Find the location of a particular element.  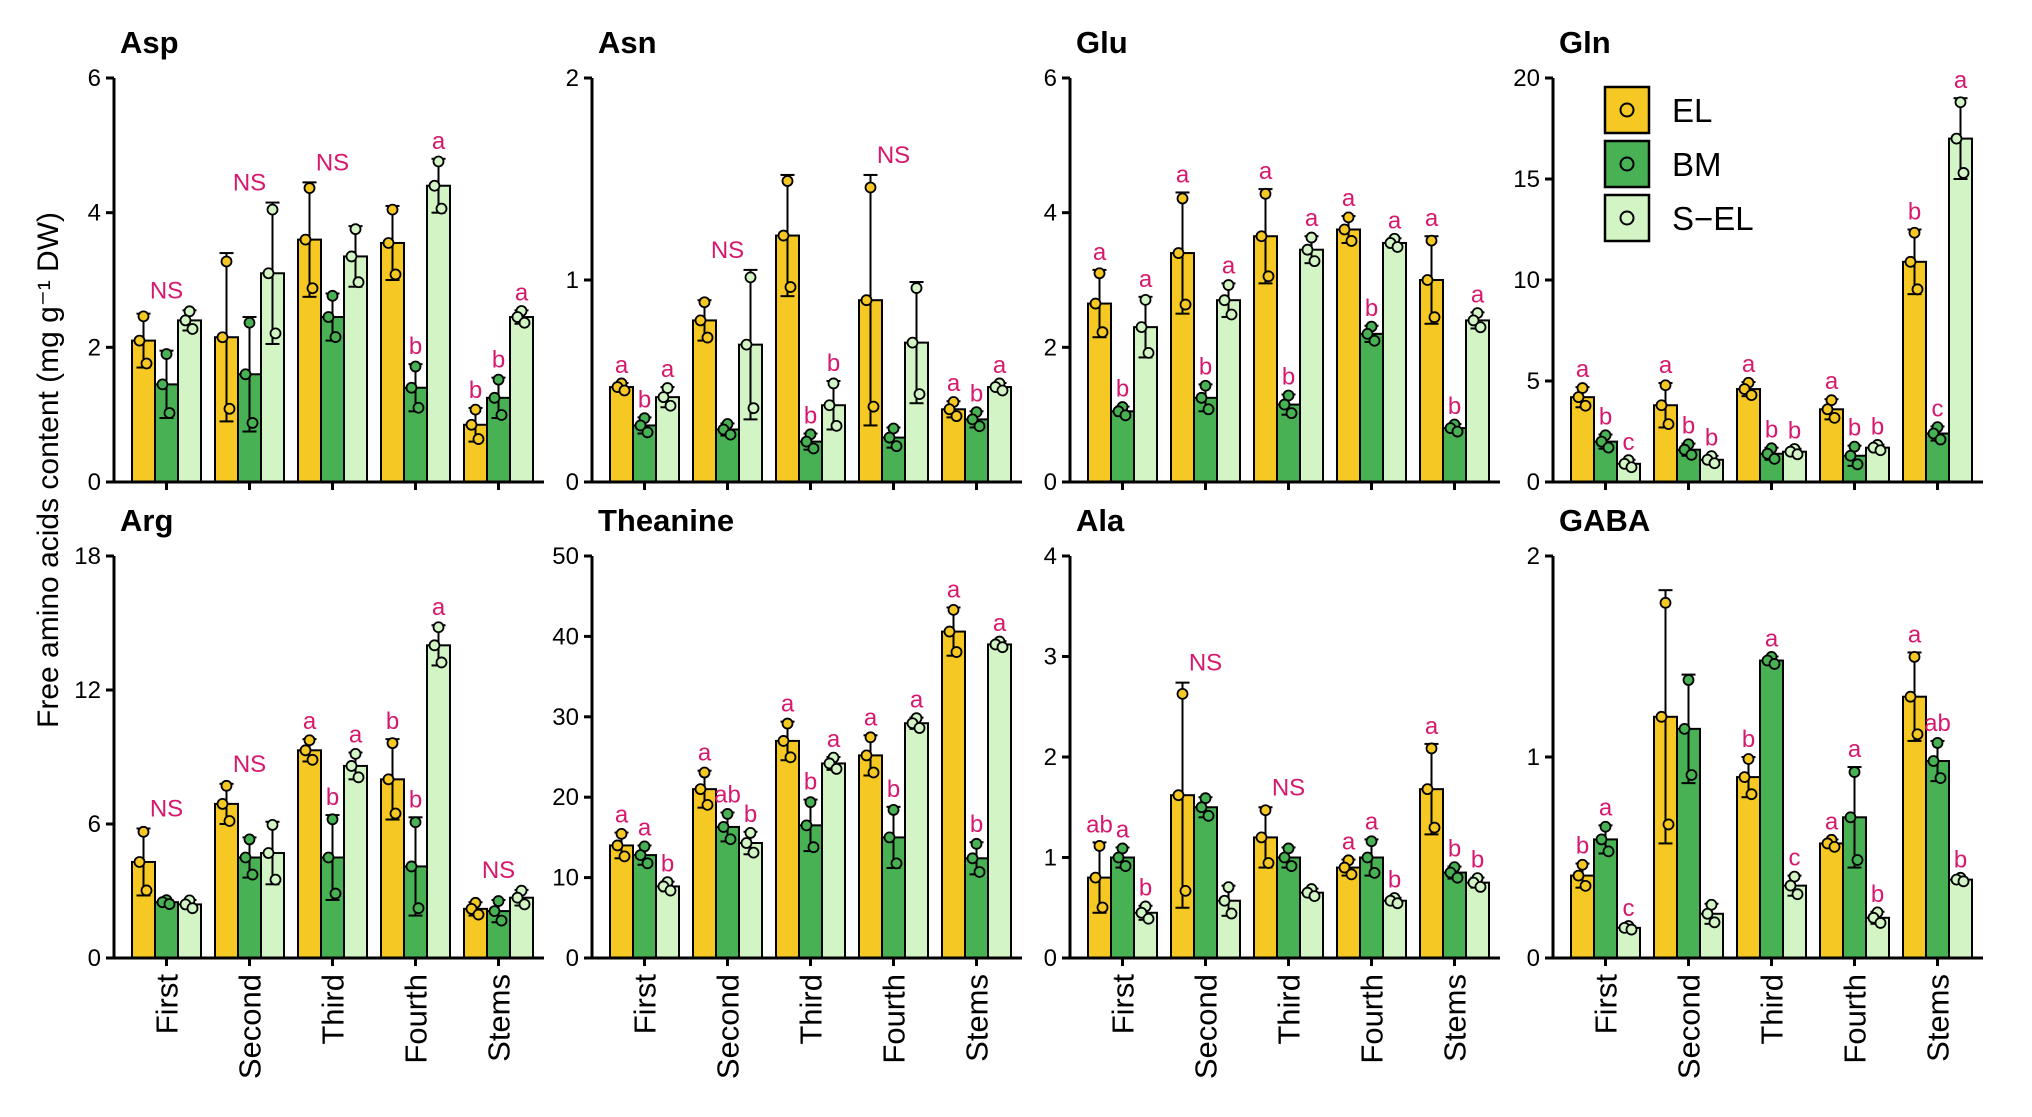

legend-marker-bm is located at coordinates (1627, 164).